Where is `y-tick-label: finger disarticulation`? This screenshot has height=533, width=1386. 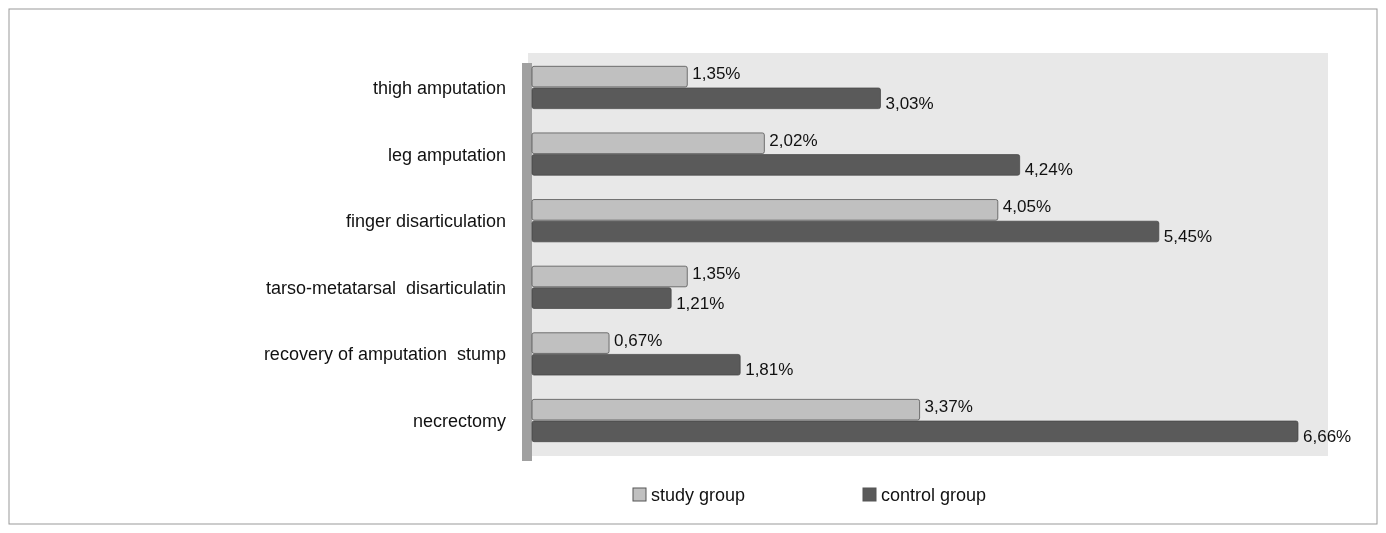
y-tick-label: finger disarticulation is located at coordinates (425, 221).